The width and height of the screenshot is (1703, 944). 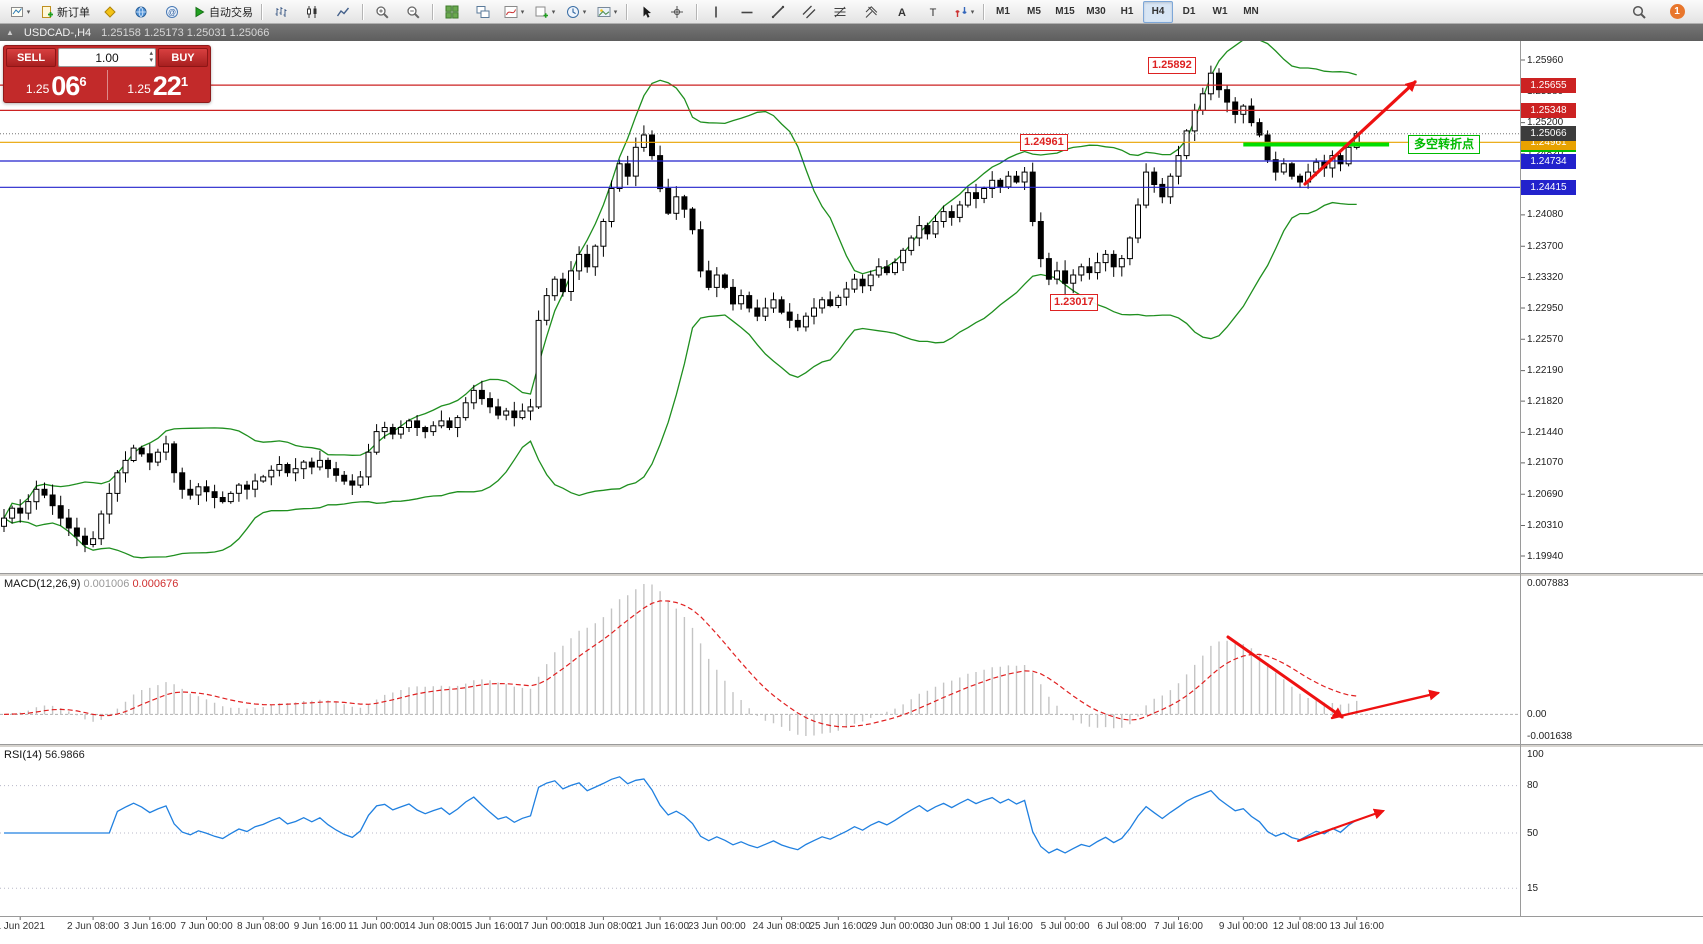 What do you see at coordinates (183, 57) in the screenshot?
I see `buy-button: BUY` at bounding box center [183, 57].